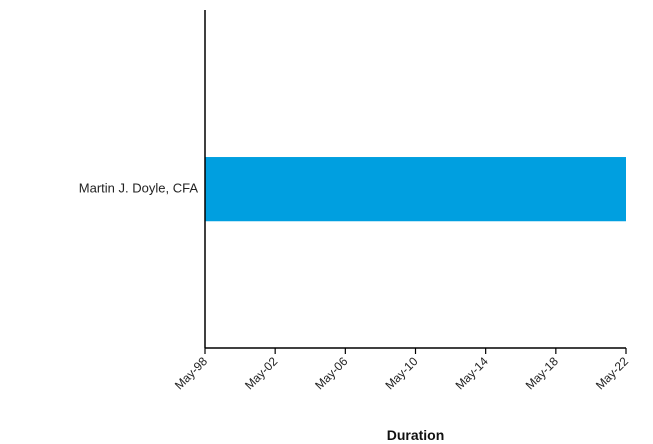 This screenshot has height=444, width=653. I want to click on x-tick-label: May-06, so click(331, 373).